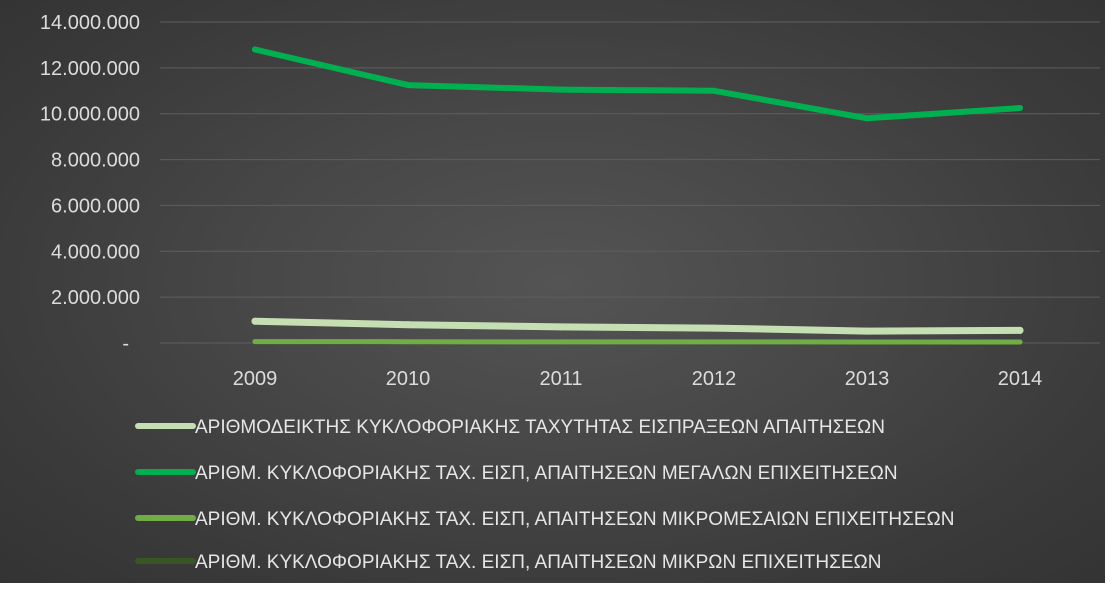  I want to click on x-tick-label: 2011, so click(560, 379).